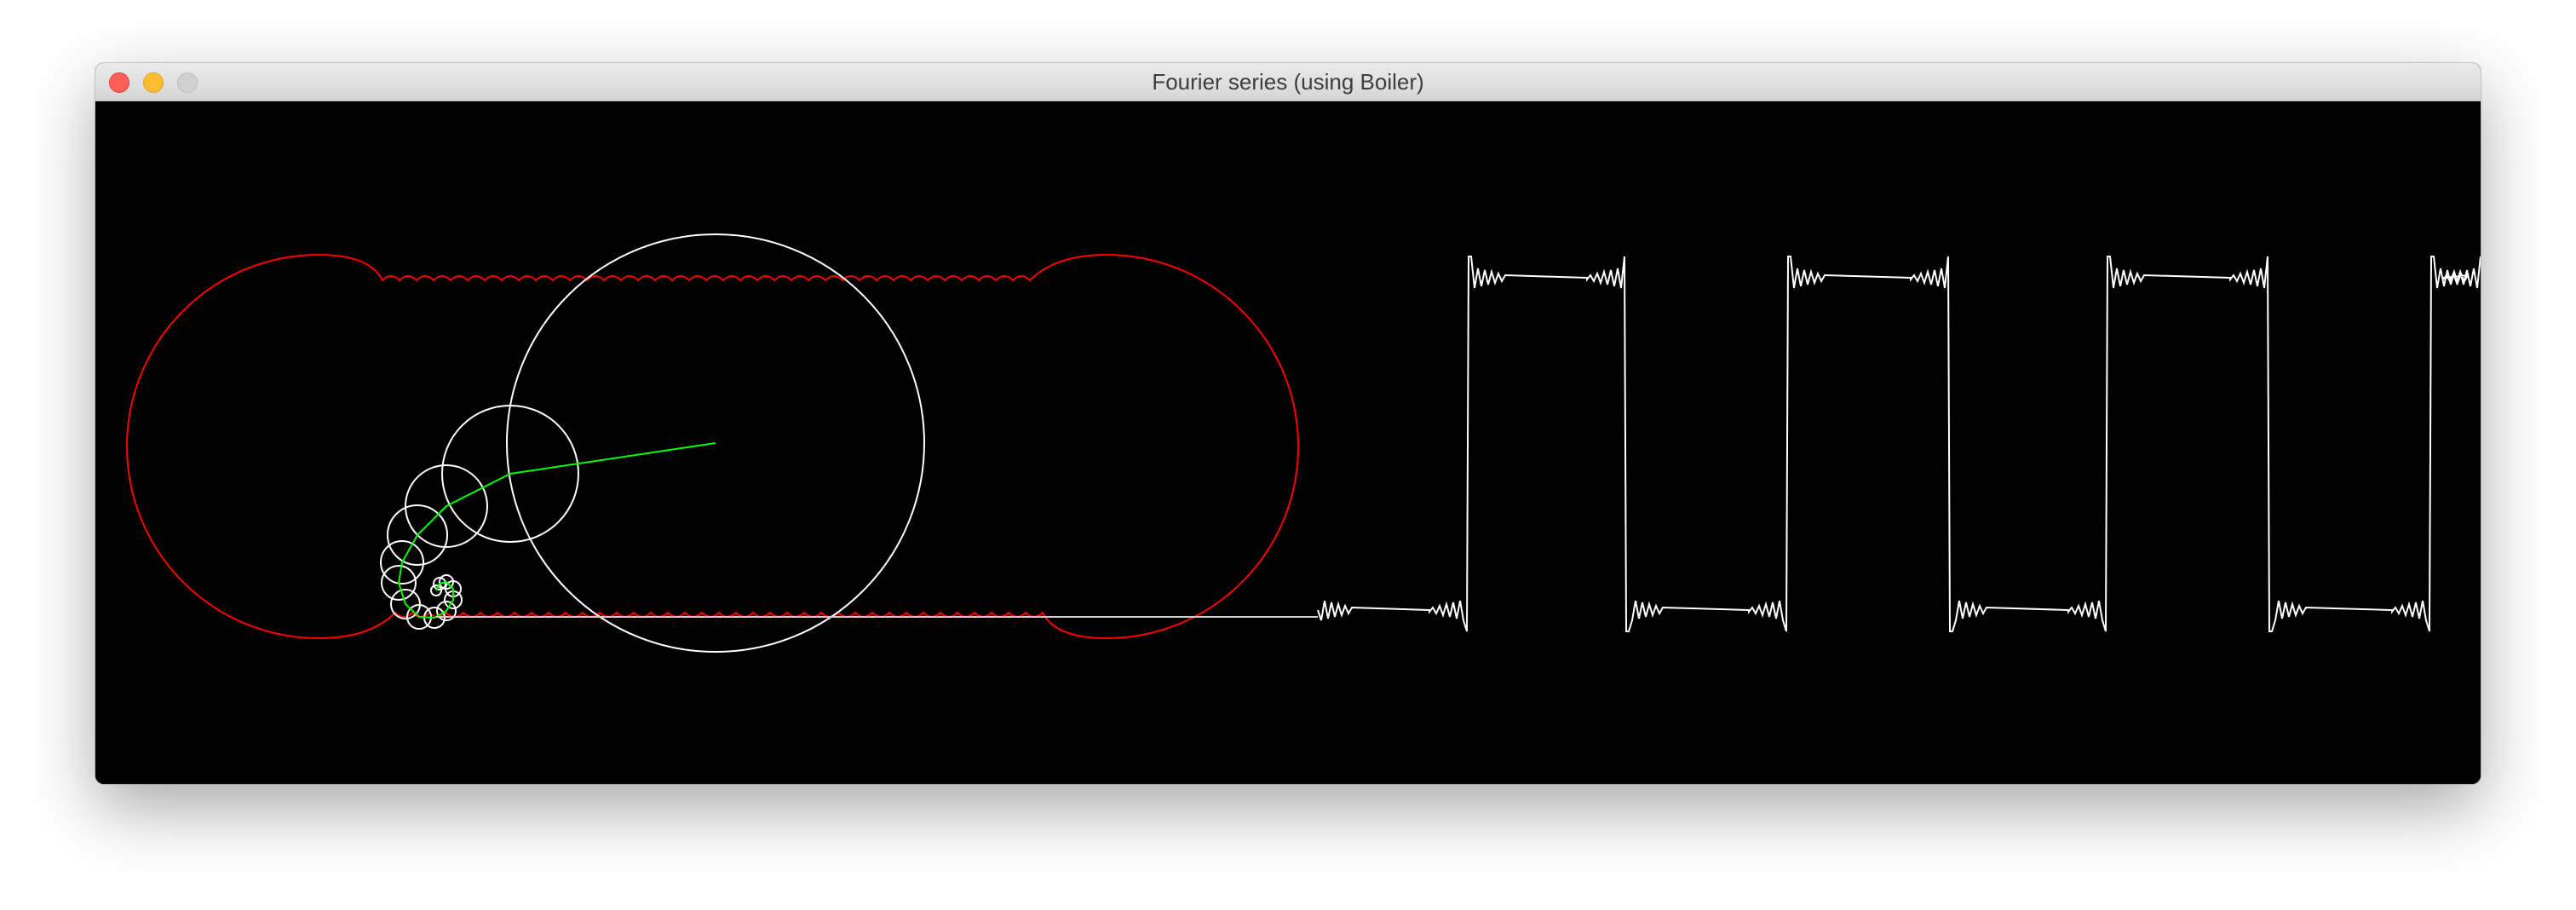  What do you see at coordinates (188, 82) in the screenshot?
I see `zoom-button` at bounding box center [188, 82].